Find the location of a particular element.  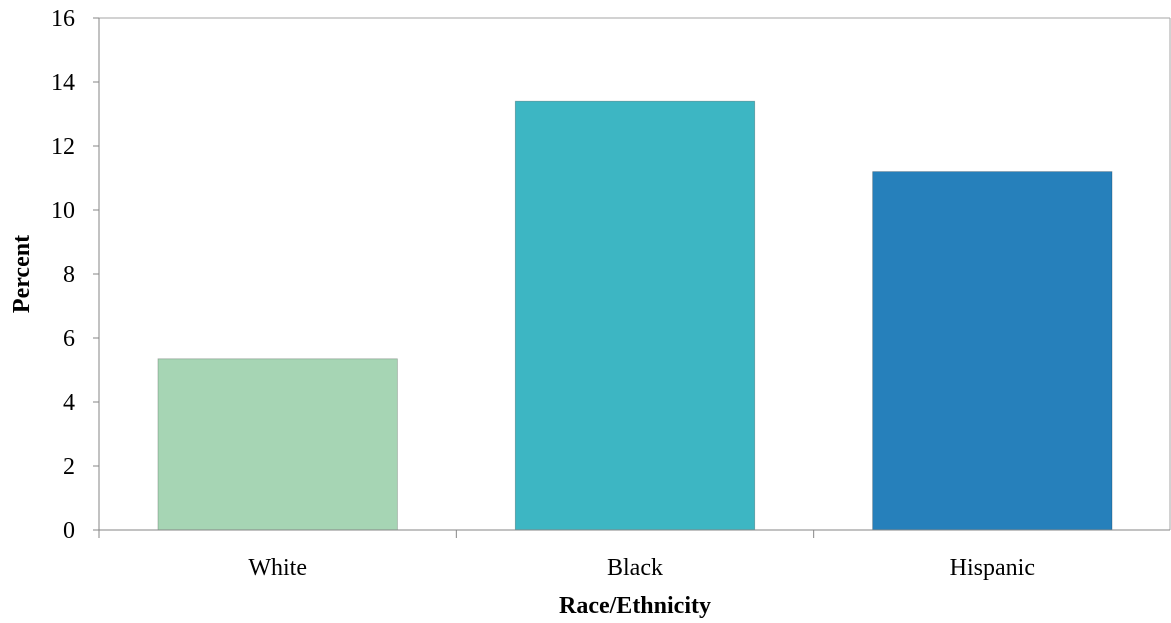

bar-hispanic is located at coordinates (992, 351).